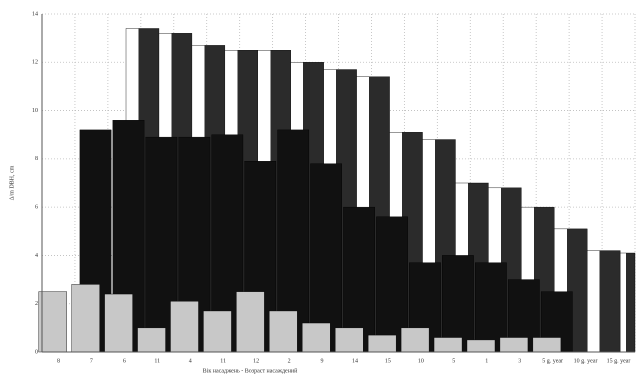  Describe the element at coordinates (453, 361) in the screenshot. I see `x-tick-label: 5` at that location.